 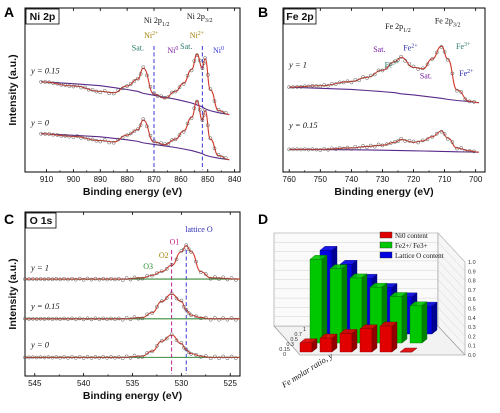 What do you see at coordinates (47, 179) in the screenshot?
I see `panel-A-xtick-label: 910` at bounding box center [47, 179].